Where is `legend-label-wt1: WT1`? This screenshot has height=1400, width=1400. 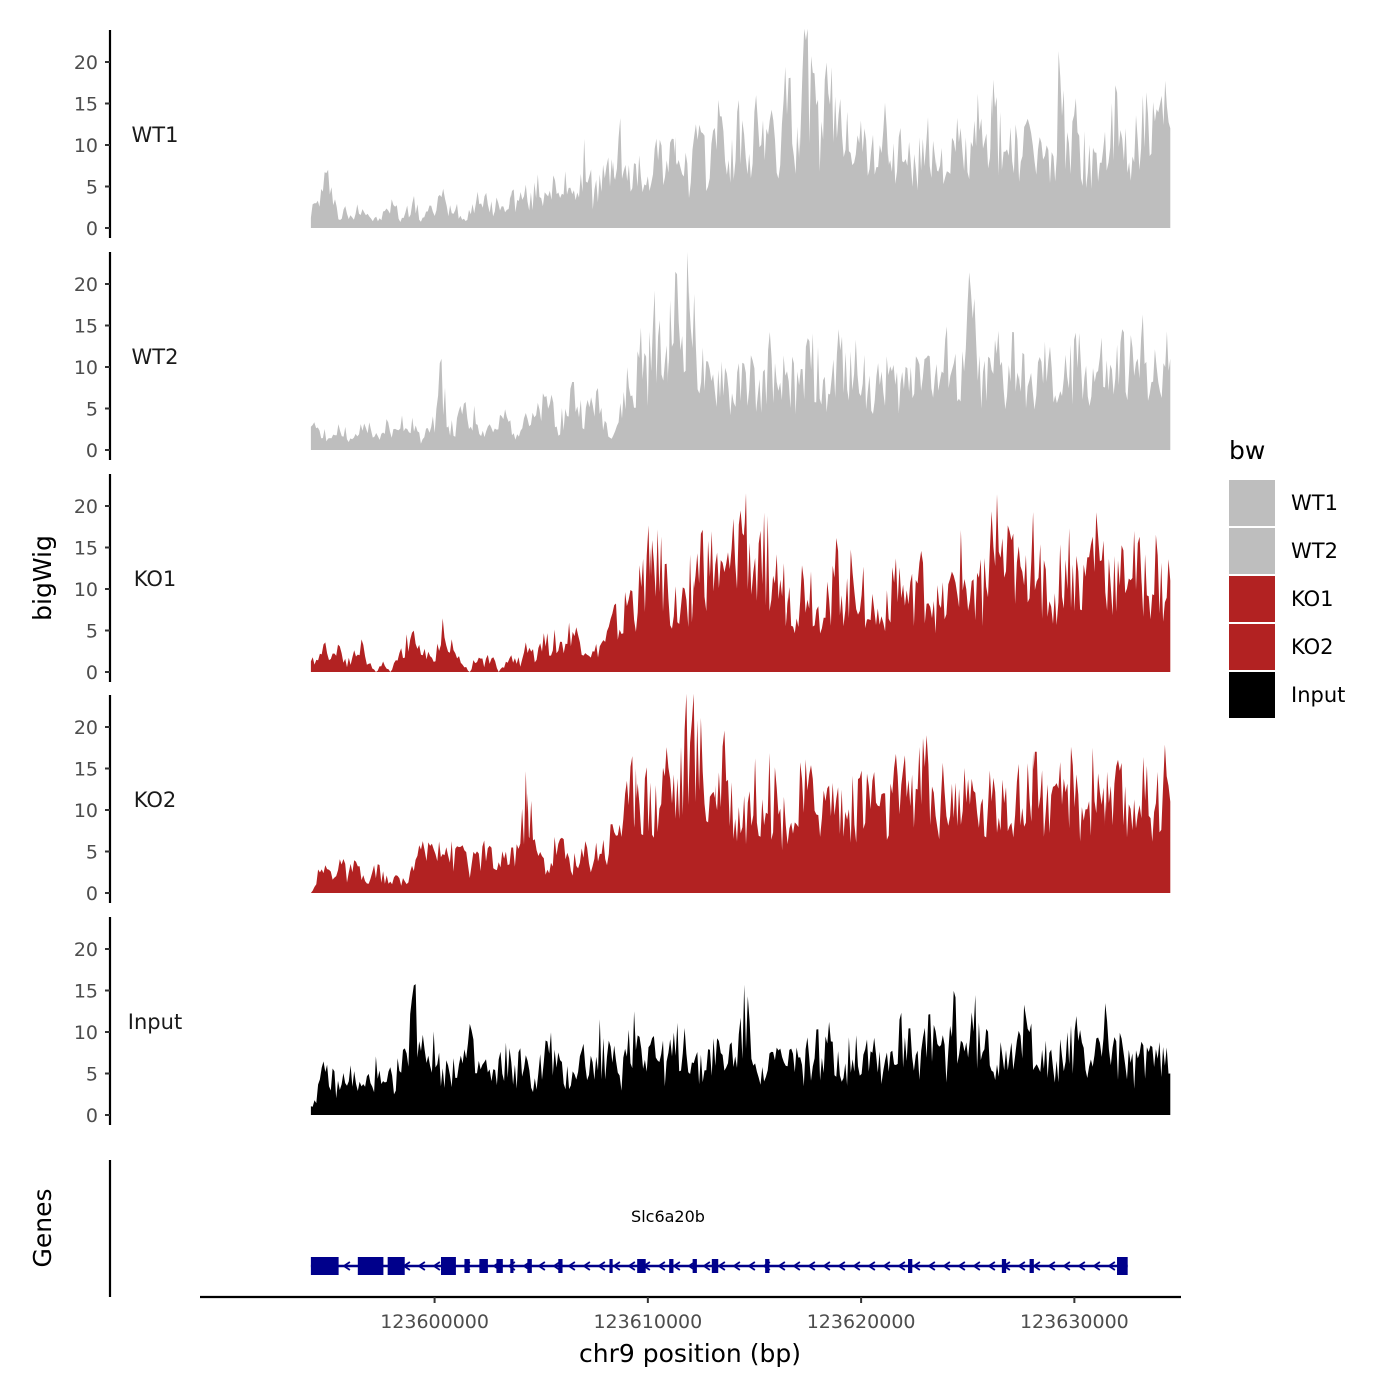
legend-label-wt1: WT1 is located at coordinates (1314, 503).